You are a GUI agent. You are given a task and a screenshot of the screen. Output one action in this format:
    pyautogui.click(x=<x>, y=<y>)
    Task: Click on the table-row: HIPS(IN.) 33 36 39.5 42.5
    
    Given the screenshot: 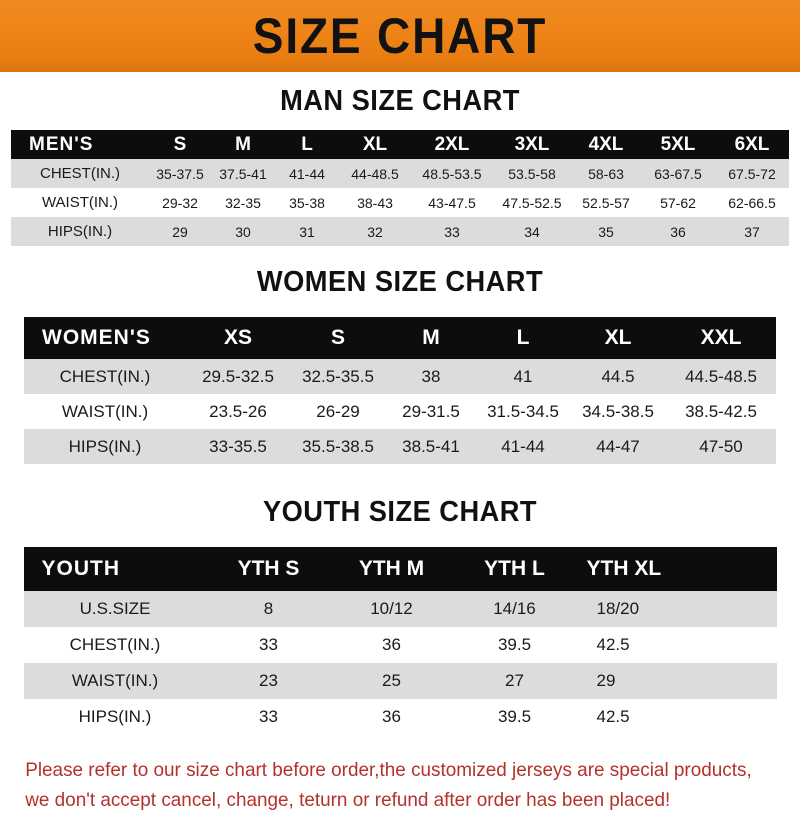 What is the action you would take?
    pyautogui.click(x=400, y=717)
    